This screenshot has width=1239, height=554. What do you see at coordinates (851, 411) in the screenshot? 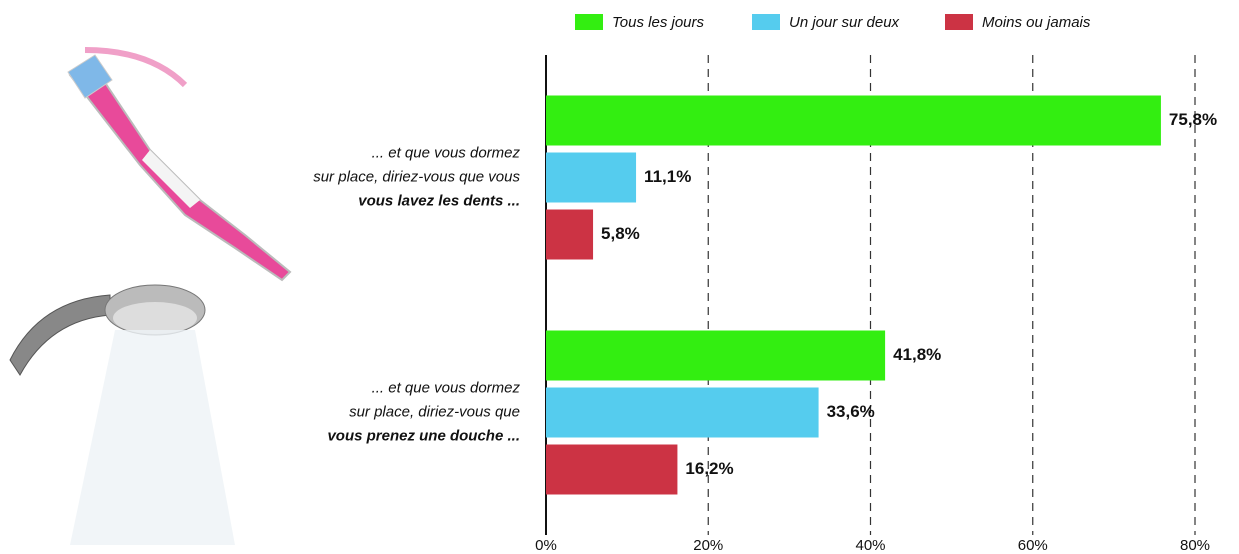
I see `value-label: 33,6%` at bounding box center [851, 411].